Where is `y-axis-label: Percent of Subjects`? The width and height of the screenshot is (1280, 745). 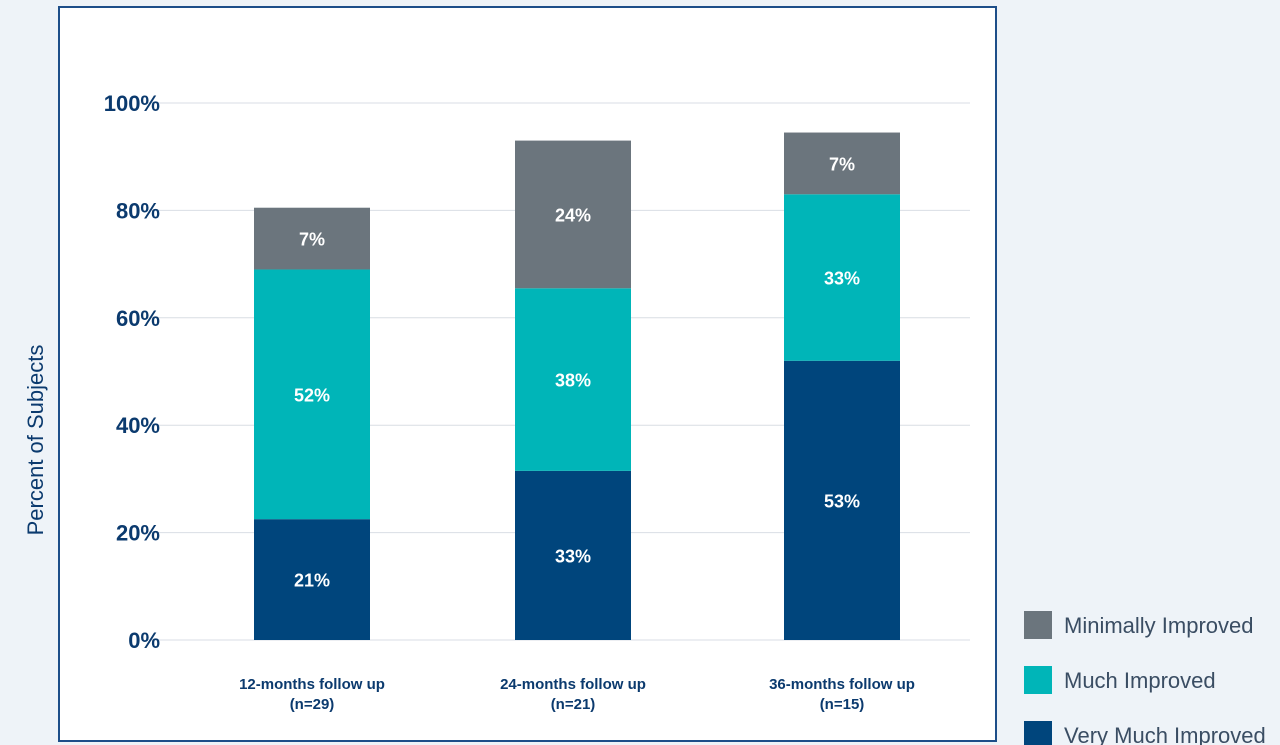 y-axis-label: Percent of Subjects is located at coordinates (35, 440).